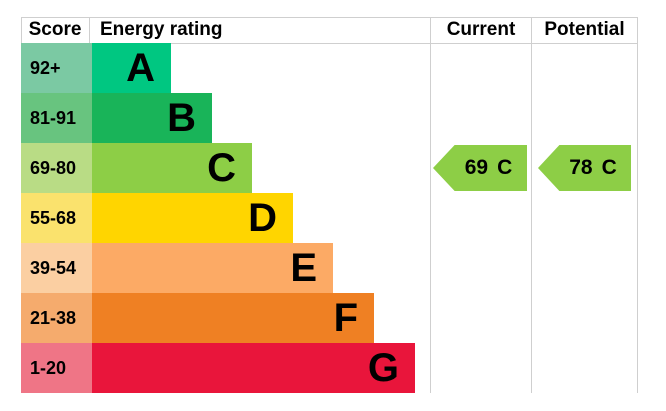 The height and width of the screenshot is (411, 666). What do you see at coordinates (212, 268) in the screenshot?
I see `band-bar-e: E` at bounding box center [212, 268].